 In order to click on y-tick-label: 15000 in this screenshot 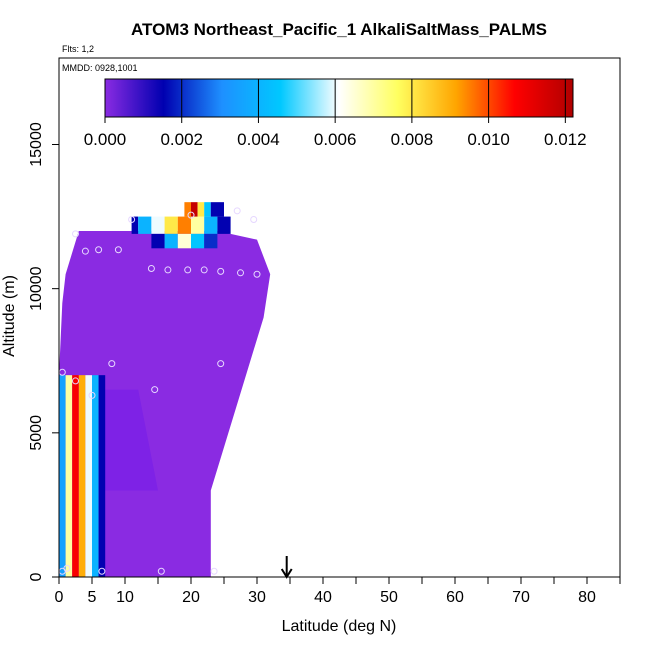, I will do `click(36, 144)`.